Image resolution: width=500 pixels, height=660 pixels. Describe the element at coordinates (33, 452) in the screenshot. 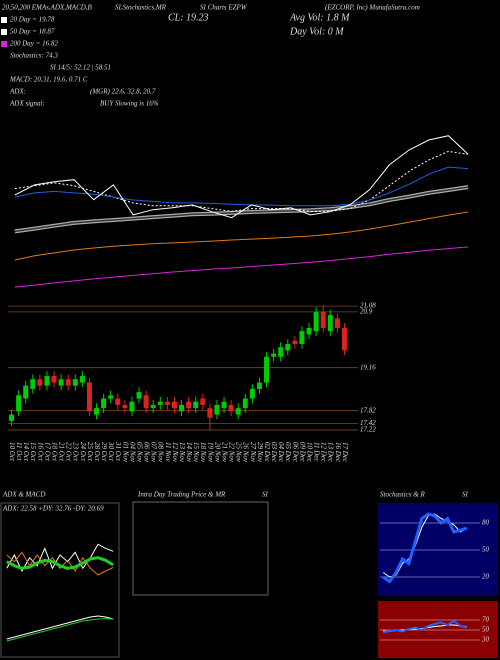

I see `x-tick-label: 15 Oct` at that location.